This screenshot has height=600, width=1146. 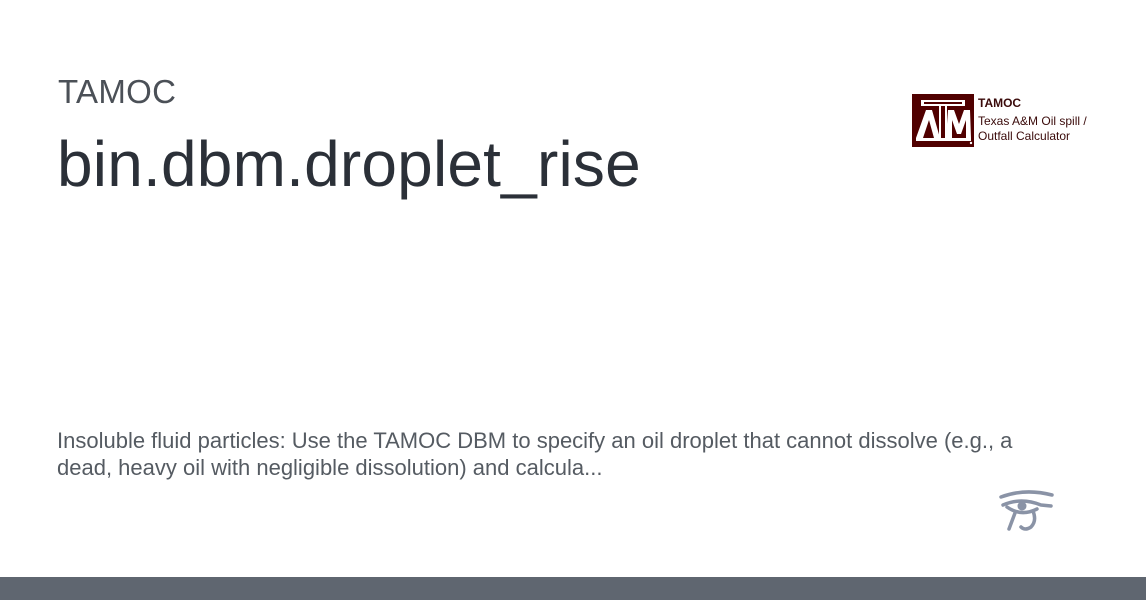 I want to click on logo-brand: TAMOC, so click(x=1000, y=103).